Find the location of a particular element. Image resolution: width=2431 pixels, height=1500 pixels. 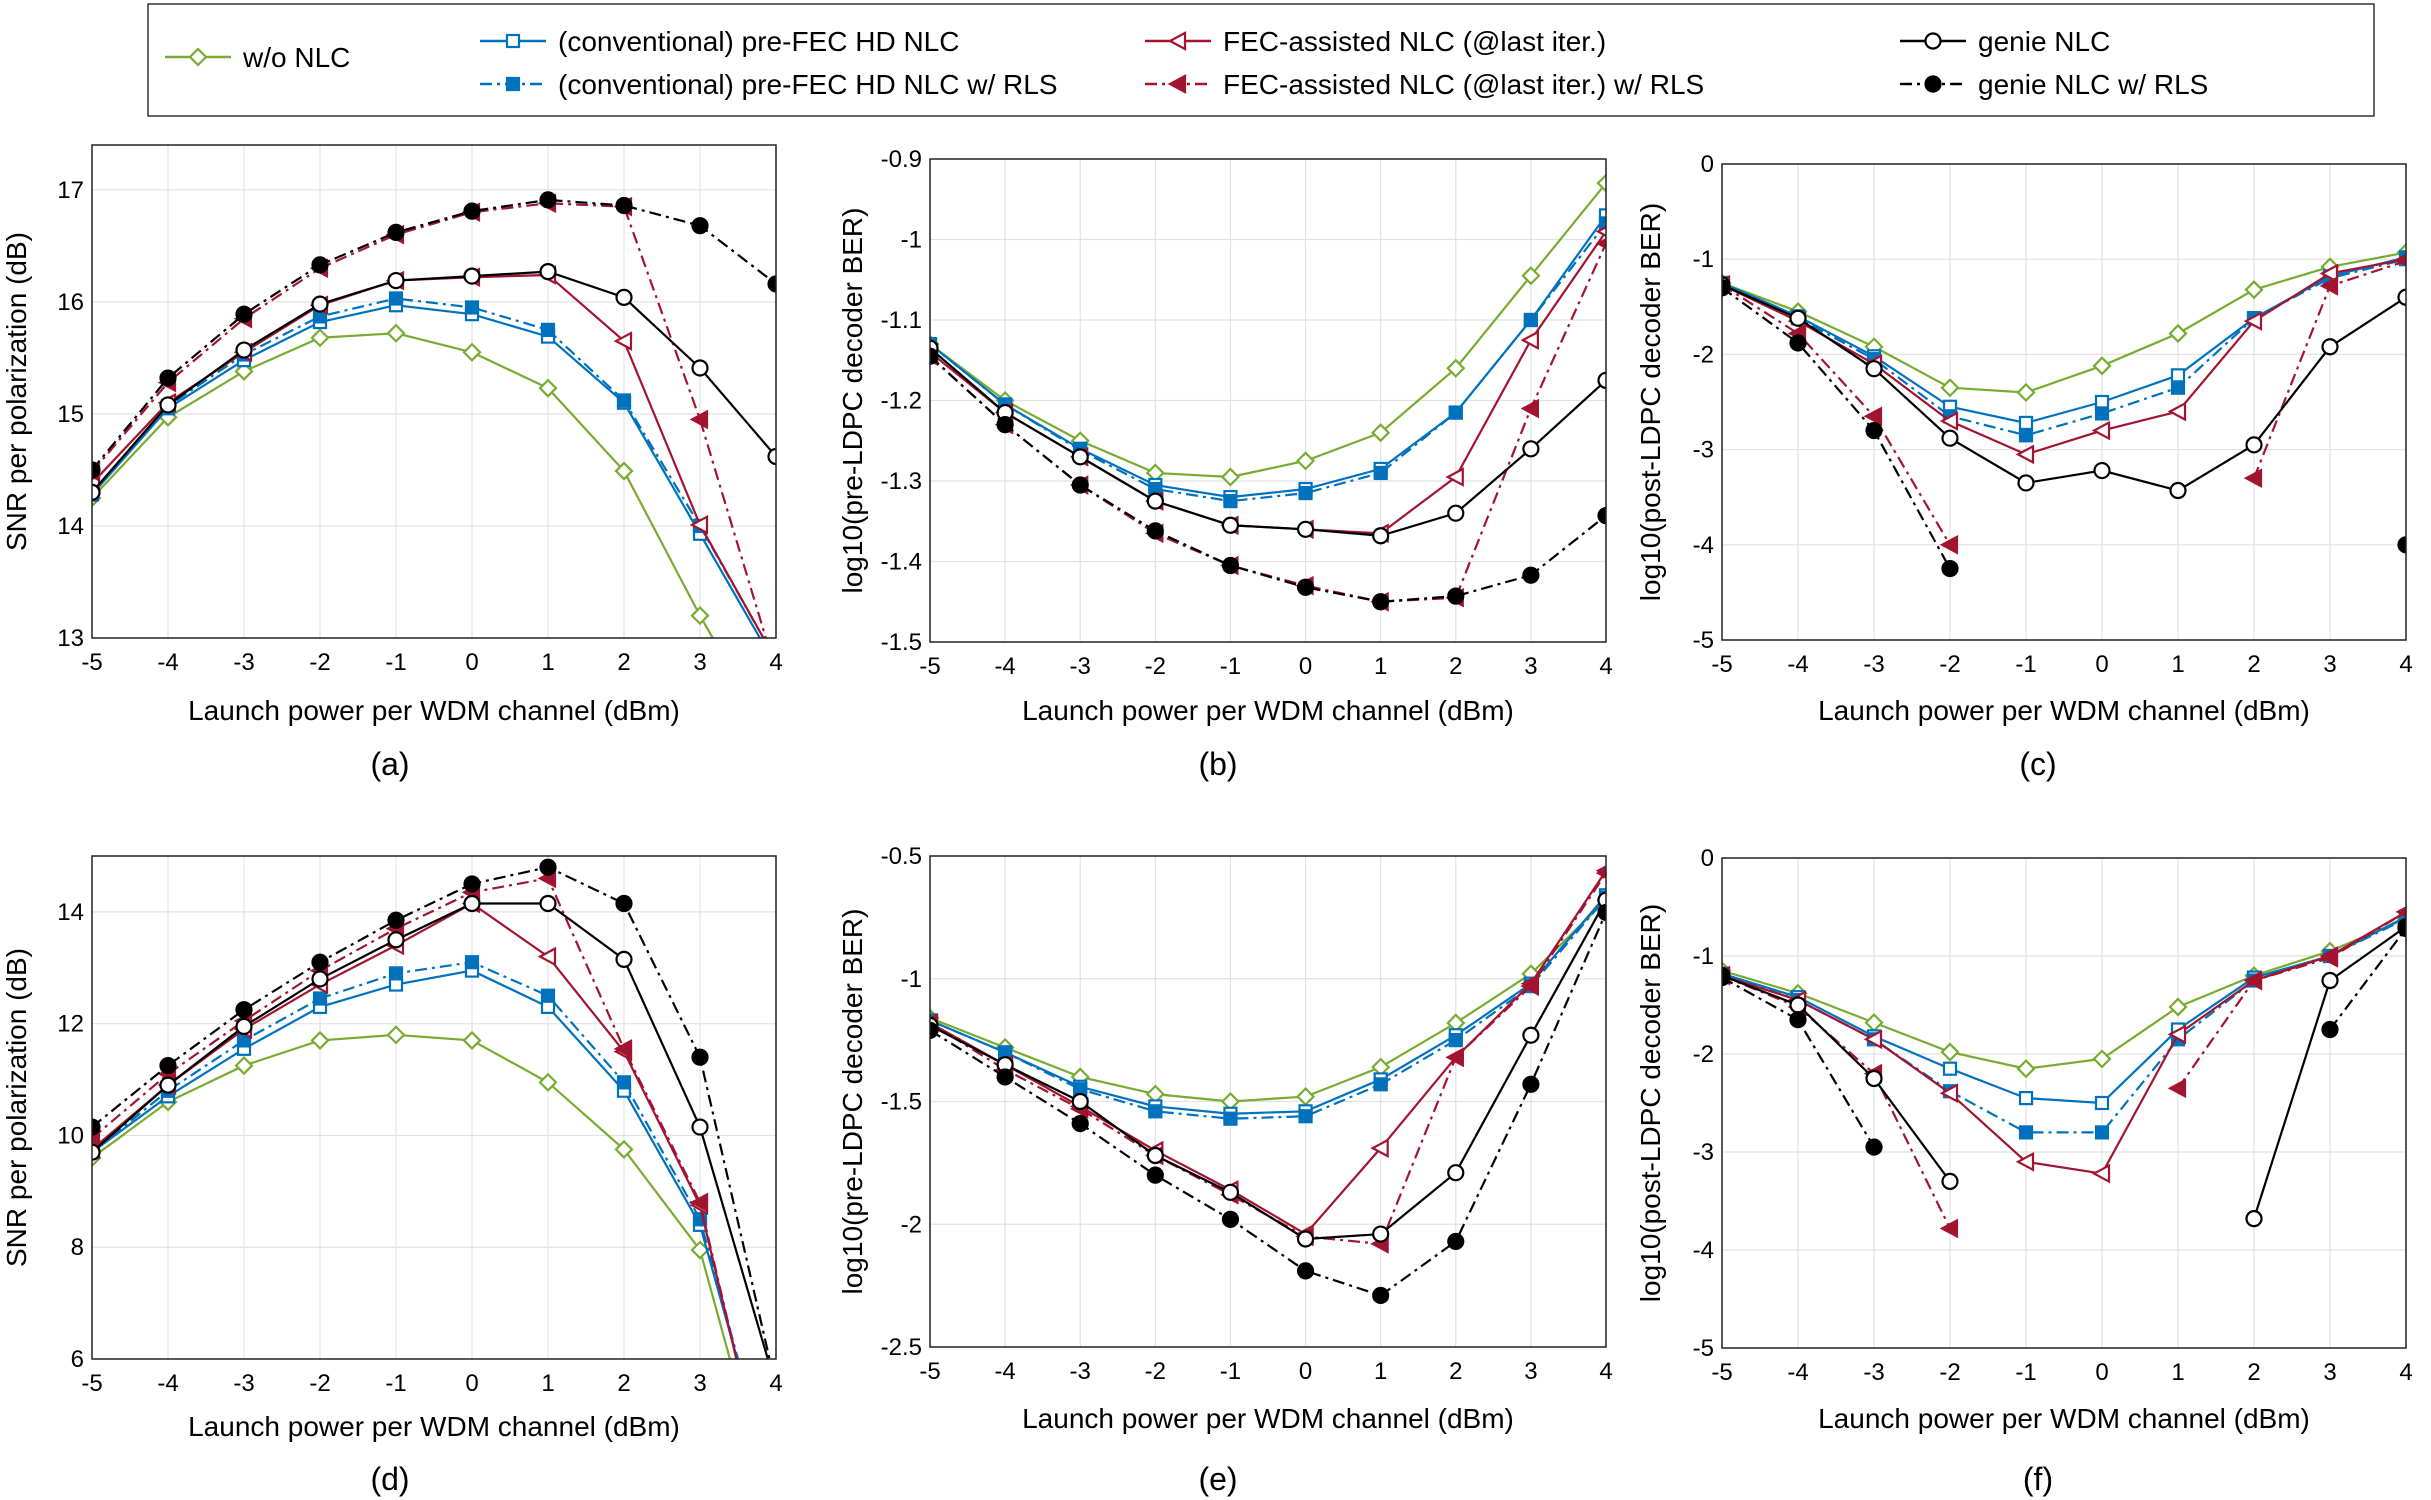

y-tick-label: 17 is located at coordinates (70, 190).